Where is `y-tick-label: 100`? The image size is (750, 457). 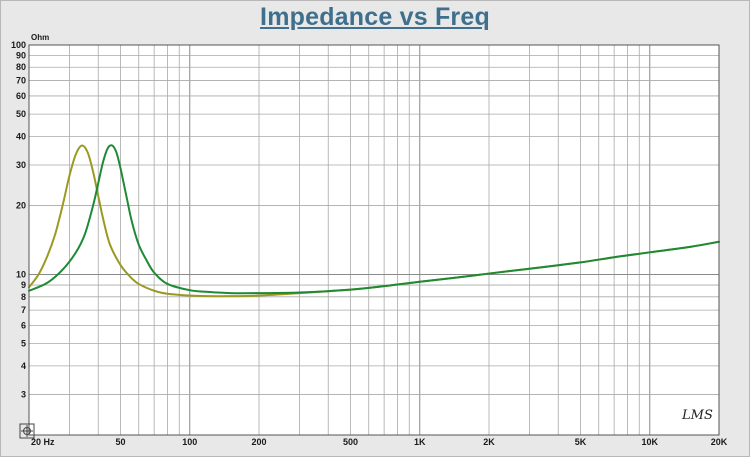 y-tick-label: 100 is located at coordinates (18, 45).